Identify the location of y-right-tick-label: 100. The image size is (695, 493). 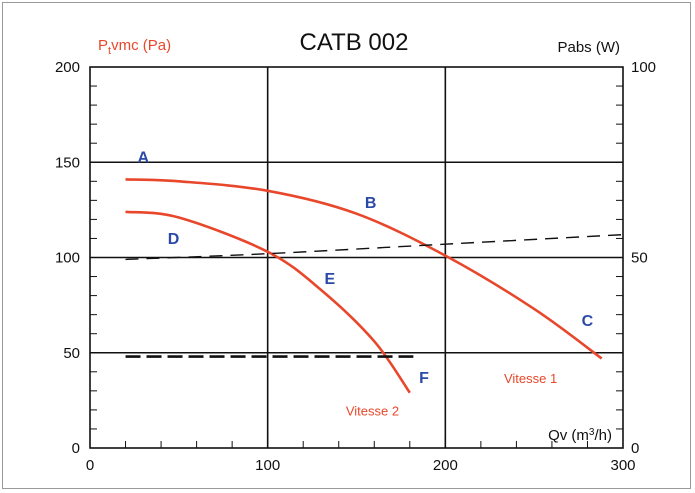
(643, 67).